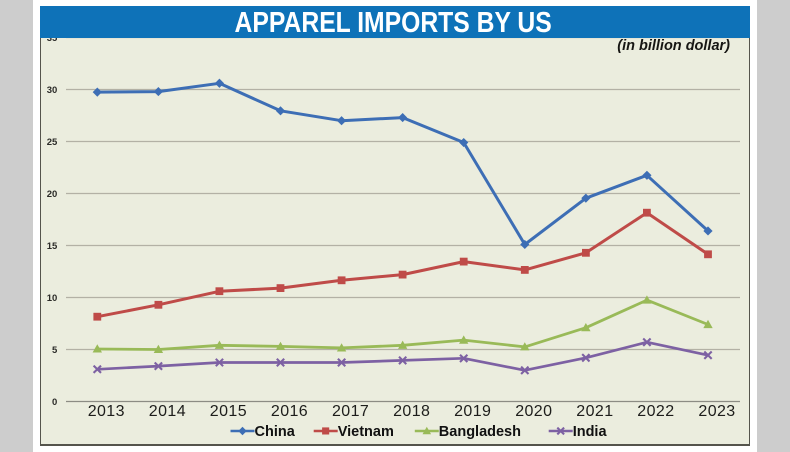  I want to click on svg-text: Vietnam, so click(365, 432).